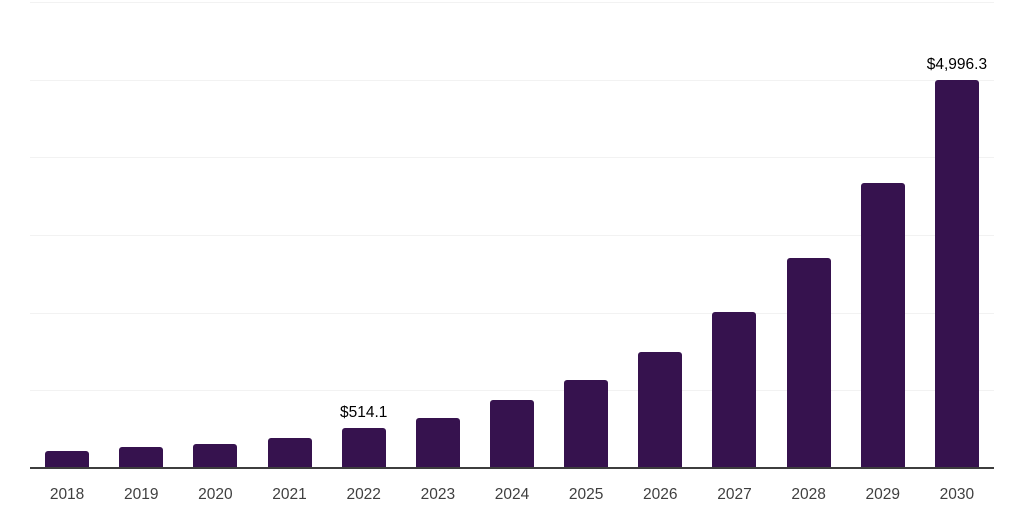 The width and height of the screenshot is (1024, 512). Describe the element at coordinates (67, 459) in the screenshot. I see `bar-2018` at that location.